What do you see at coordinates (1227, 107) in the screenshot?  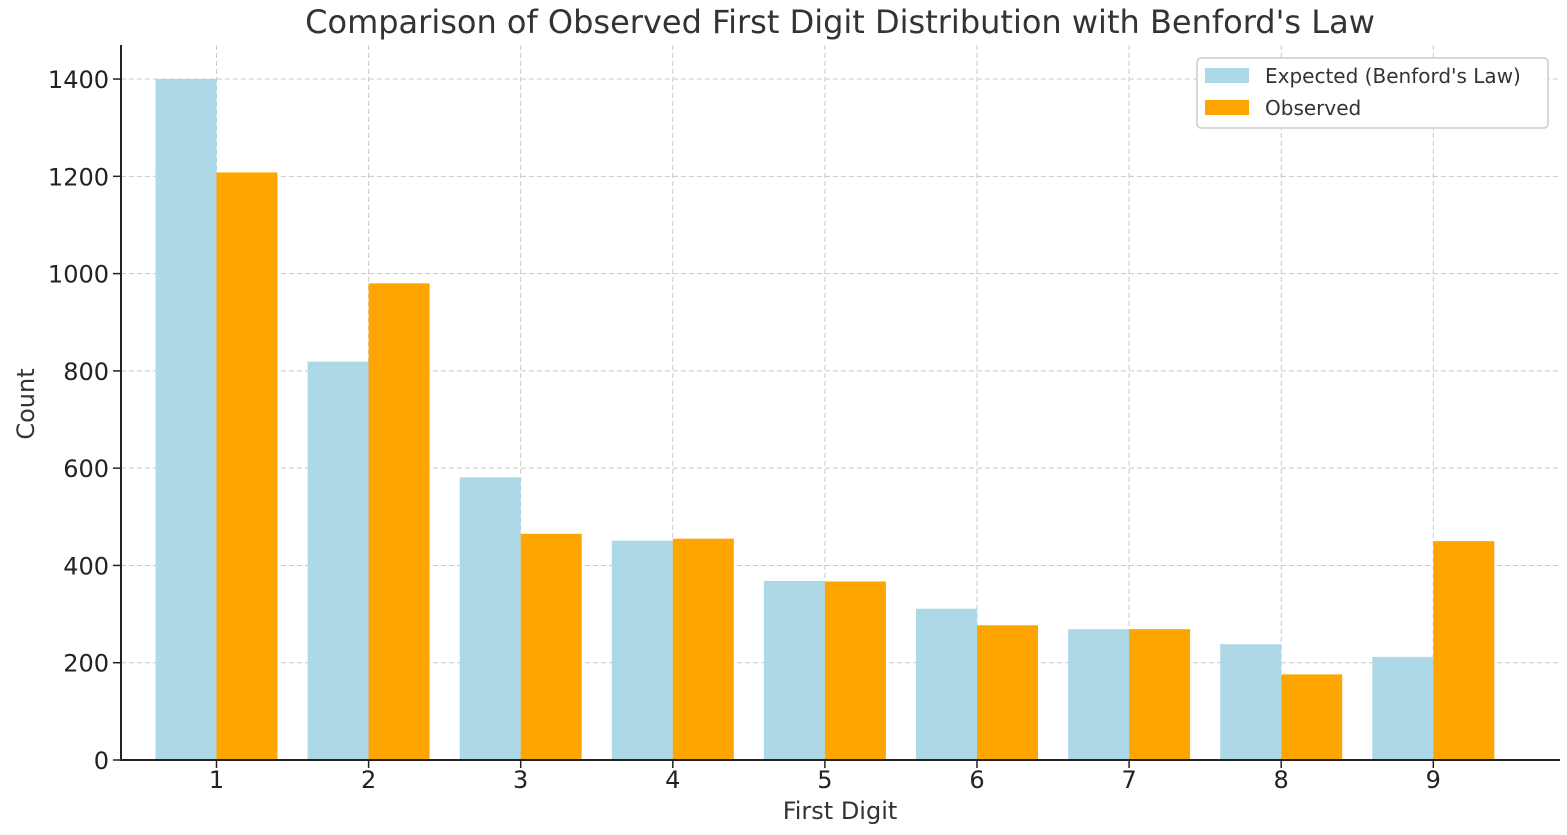 I see `legend-swatch-observed` at bounding box center [1227, 107].